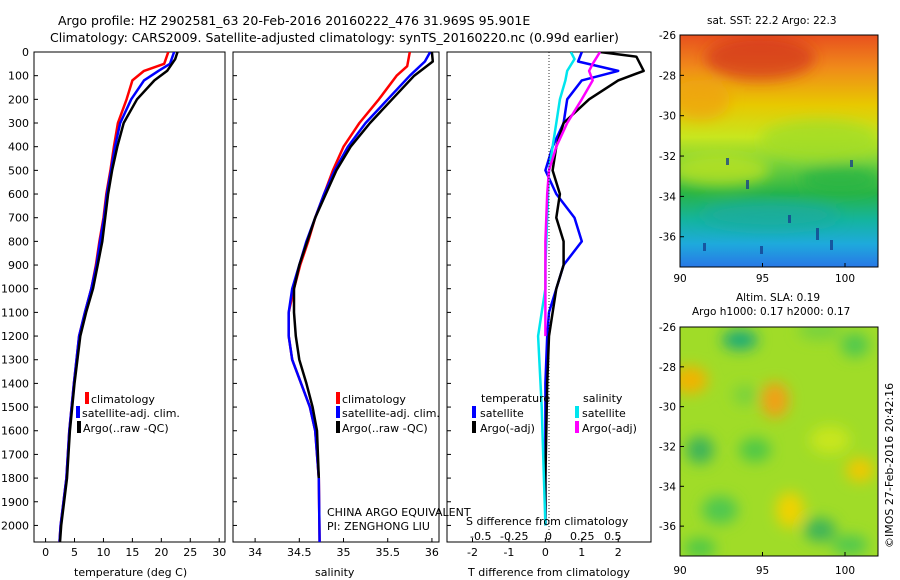 This screenshot has width=900, height=580. I want to click on s-difference-axis-label: S difference from climatology, so click(547, 521).